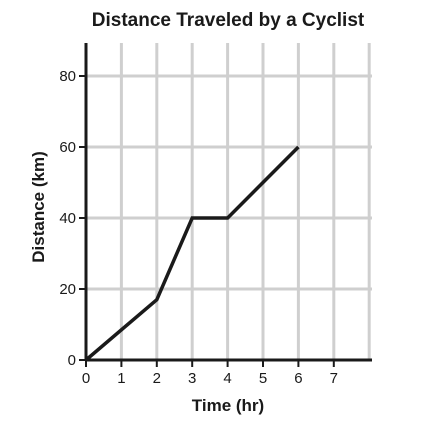 Image resolution: width=423 pixels, height=434 pixels. I want to click on y-tick-label: 40, so click(67, 218).